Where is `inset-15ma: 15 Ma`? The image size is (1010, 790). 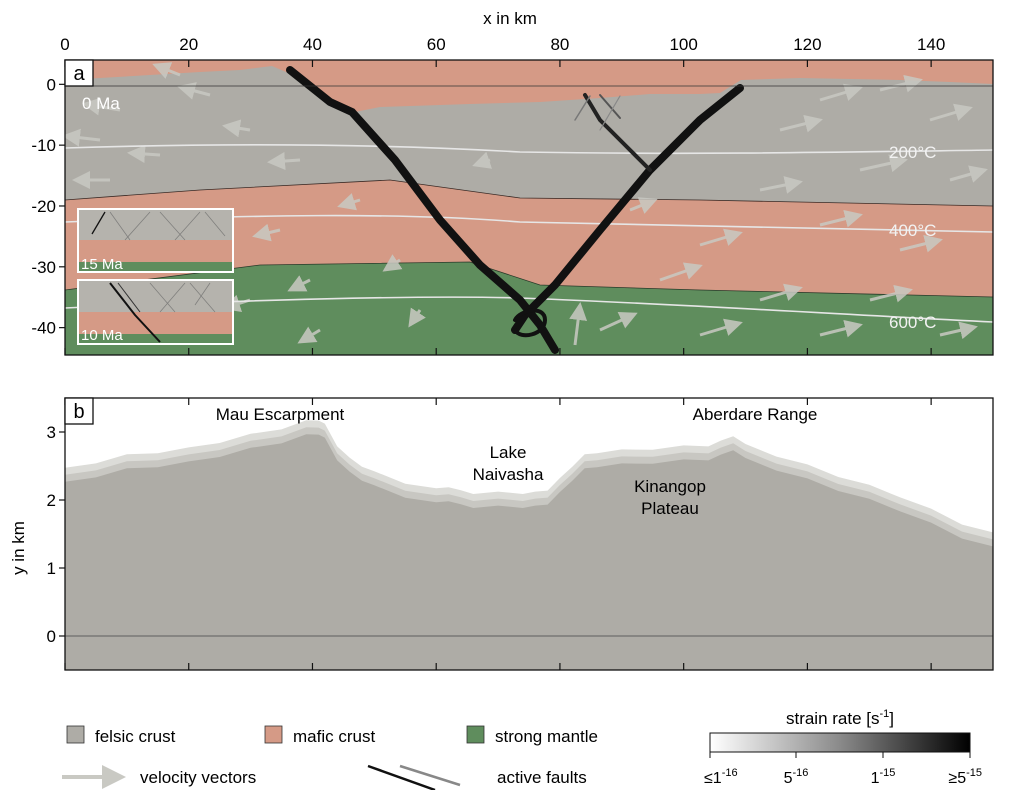 inset-15ma: 15 Ma is located at coordinates (155, 240).